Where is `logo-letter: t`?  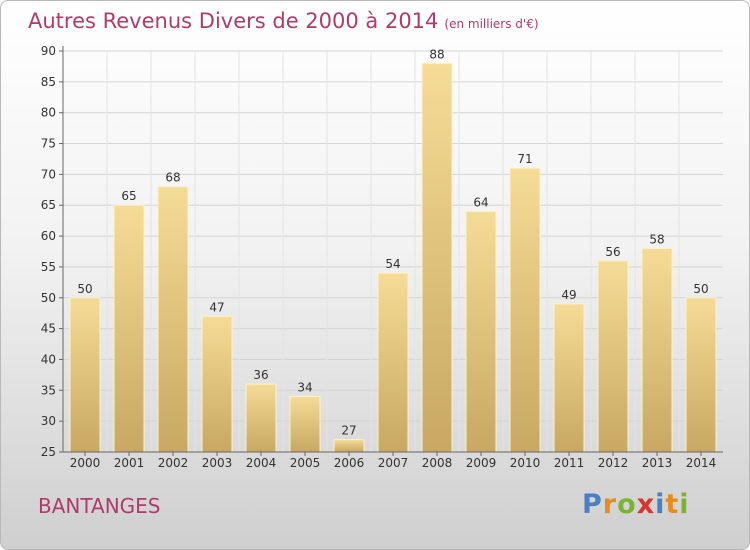
logo-letter: t is located at coordinates (672, 504).